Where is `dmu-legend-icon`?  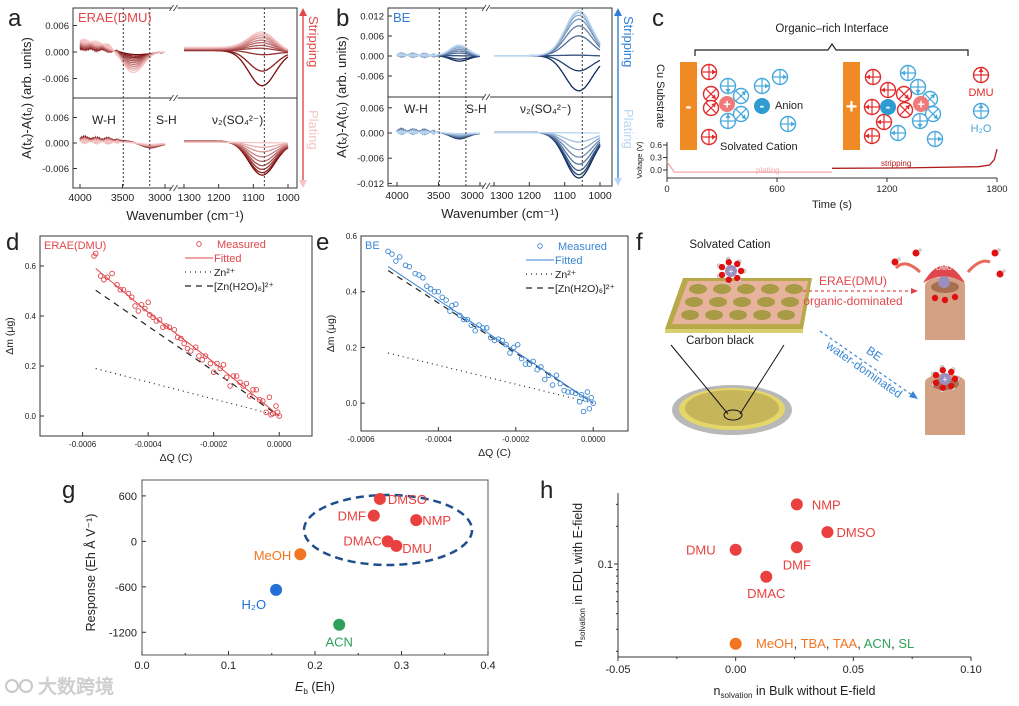
dmu-legend-icon is located at coordinates (981, 75).